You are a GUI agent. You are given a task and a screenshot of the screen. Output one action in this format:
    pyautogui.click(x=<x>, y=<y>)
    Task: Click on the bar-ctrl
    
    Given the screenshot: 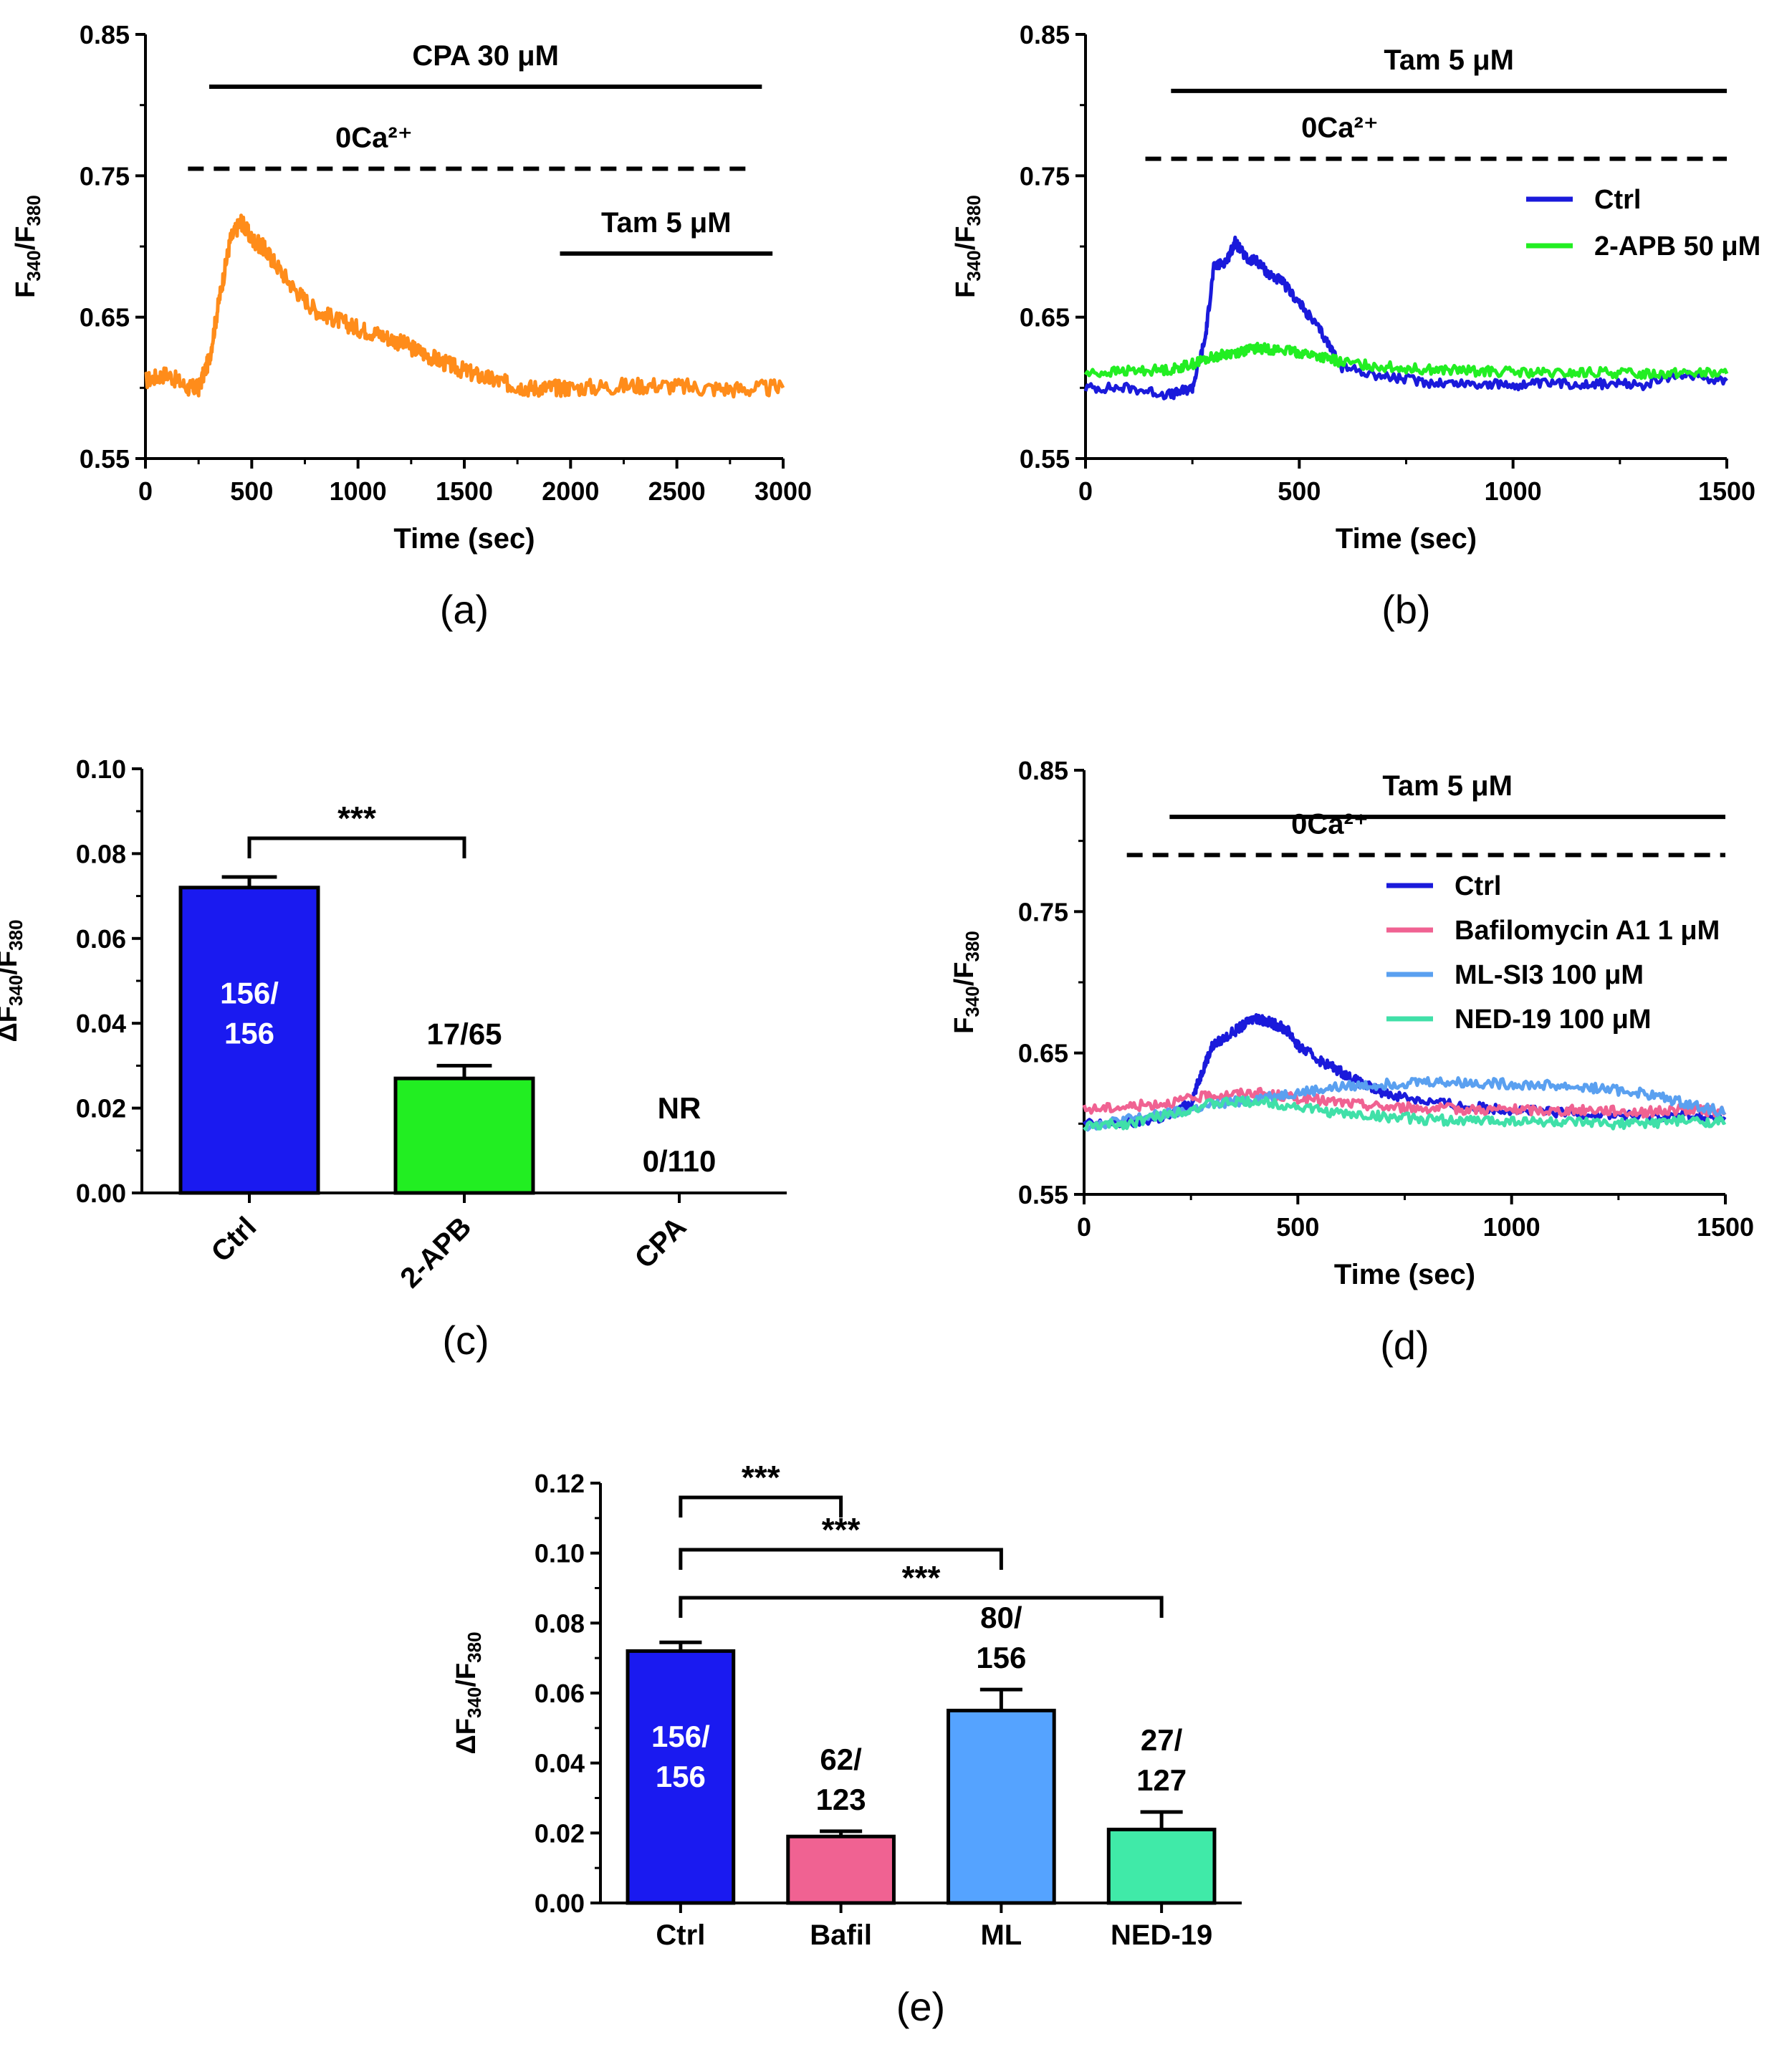 What is the action you would take?
    pyautogui.click(x=249, y=1040)
    